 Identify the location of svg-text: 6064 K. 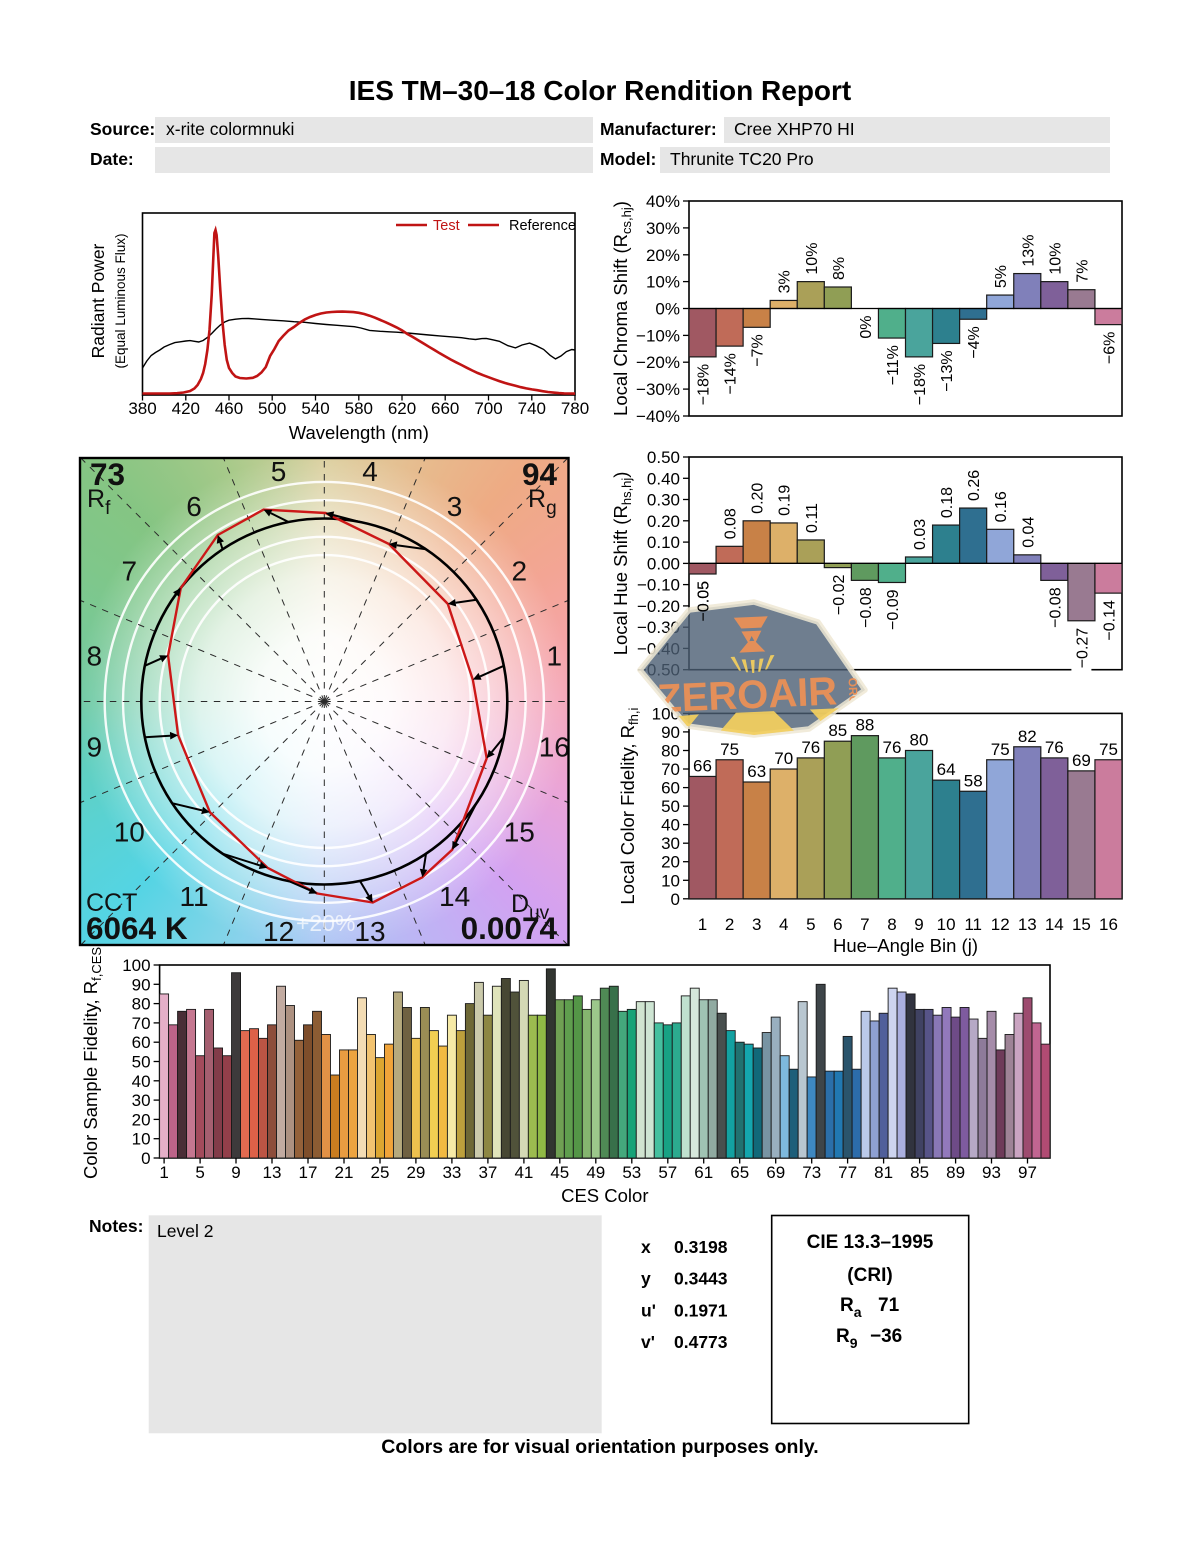
(137, 928).